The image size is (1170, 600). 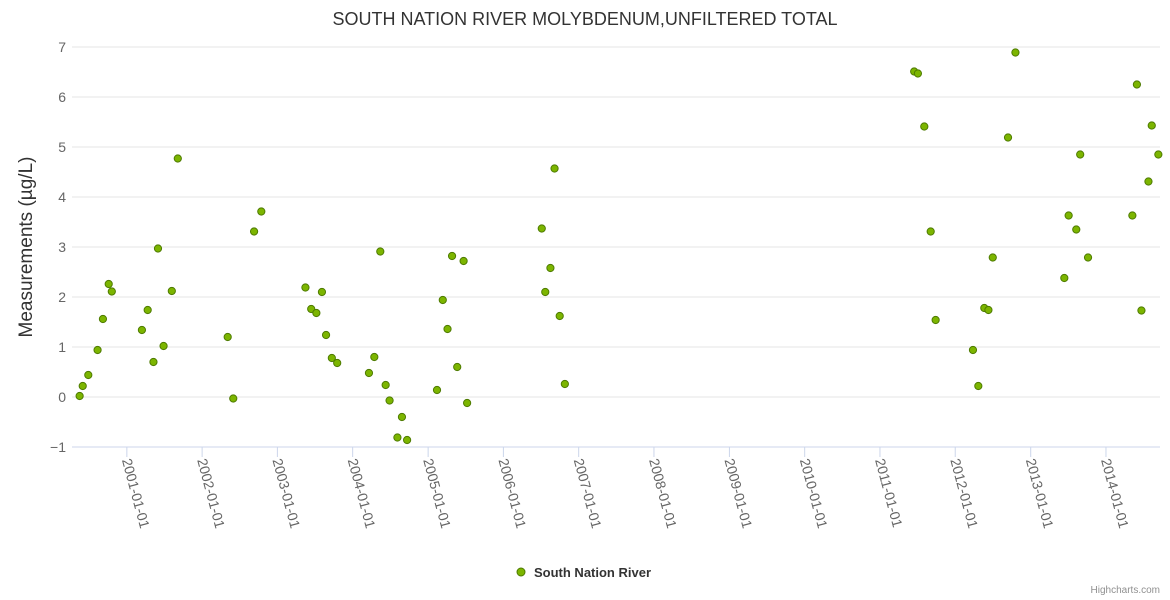 What do you see at coordinates (58, 447) in the screenshot?
I see `y-tick-label: −1` at bounding box center [58, 447].